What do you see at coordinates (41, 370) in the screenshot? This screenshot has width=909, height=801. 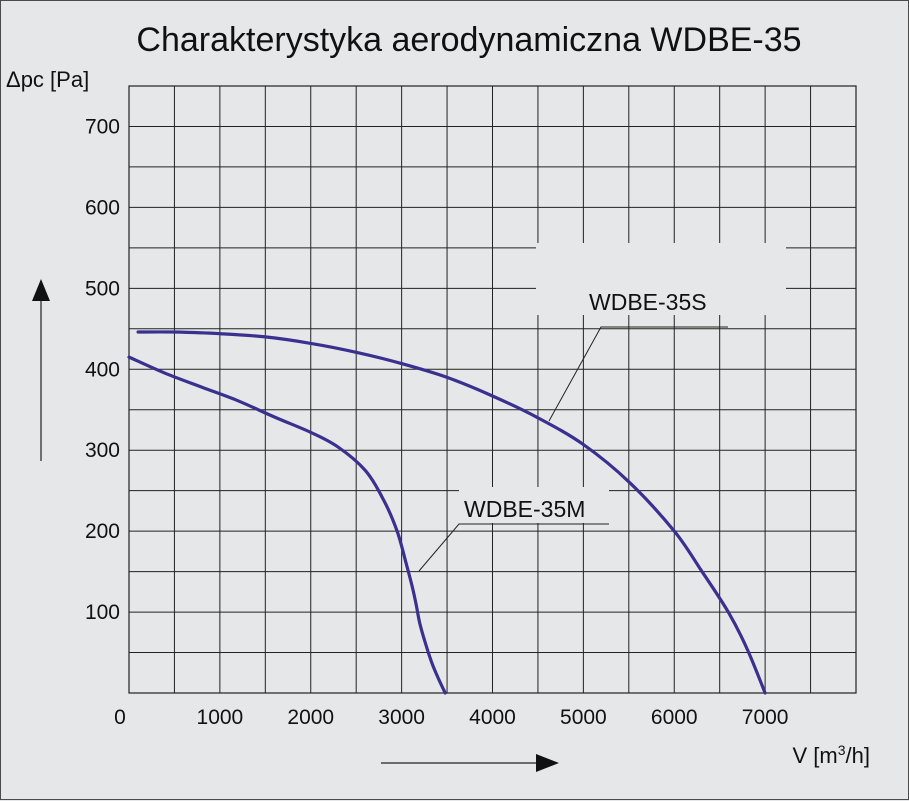 I see `y-axis-arrow` at bounding box center [41, 370].